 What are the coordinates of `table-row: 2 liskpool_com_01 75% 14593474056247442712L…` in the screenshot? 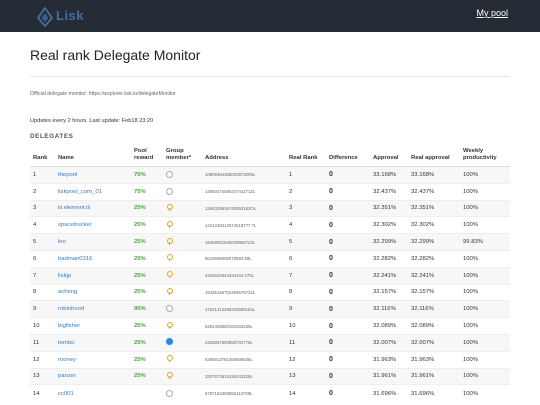 It's located at (270, 191).